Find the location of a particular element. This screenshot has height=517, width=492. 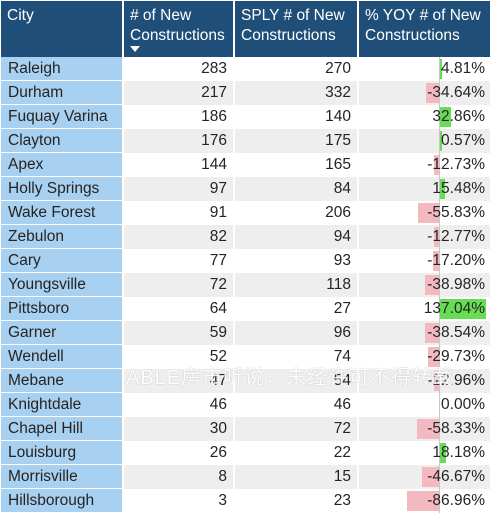

yoy-cell: -38.98% is located at coordinates (424, 285).